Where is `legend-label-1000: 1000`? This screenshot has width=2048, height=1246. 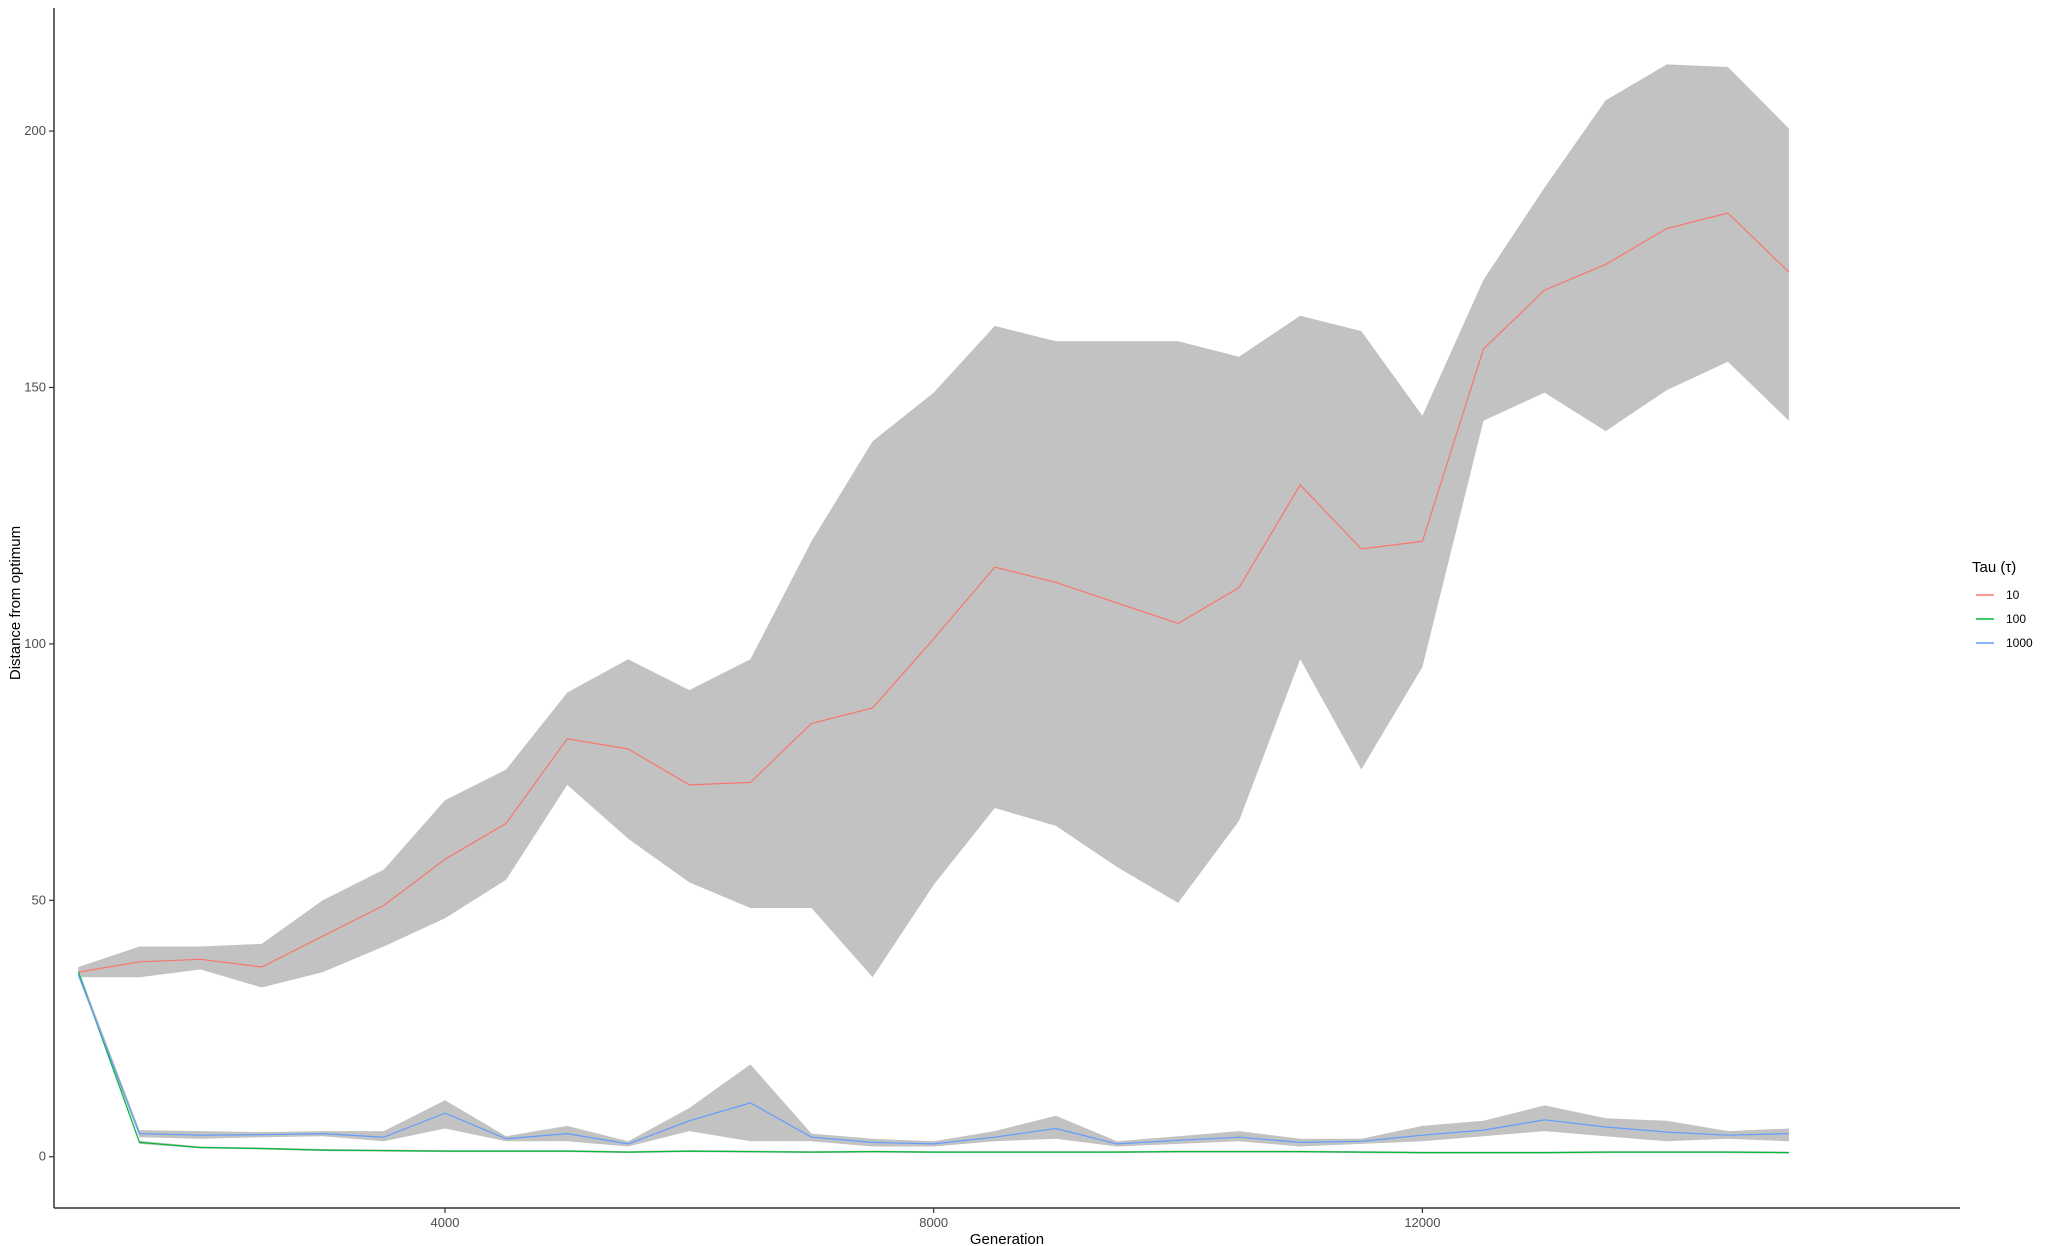
legend-label-1000: 1000 is located at coordinates (2019, 643).